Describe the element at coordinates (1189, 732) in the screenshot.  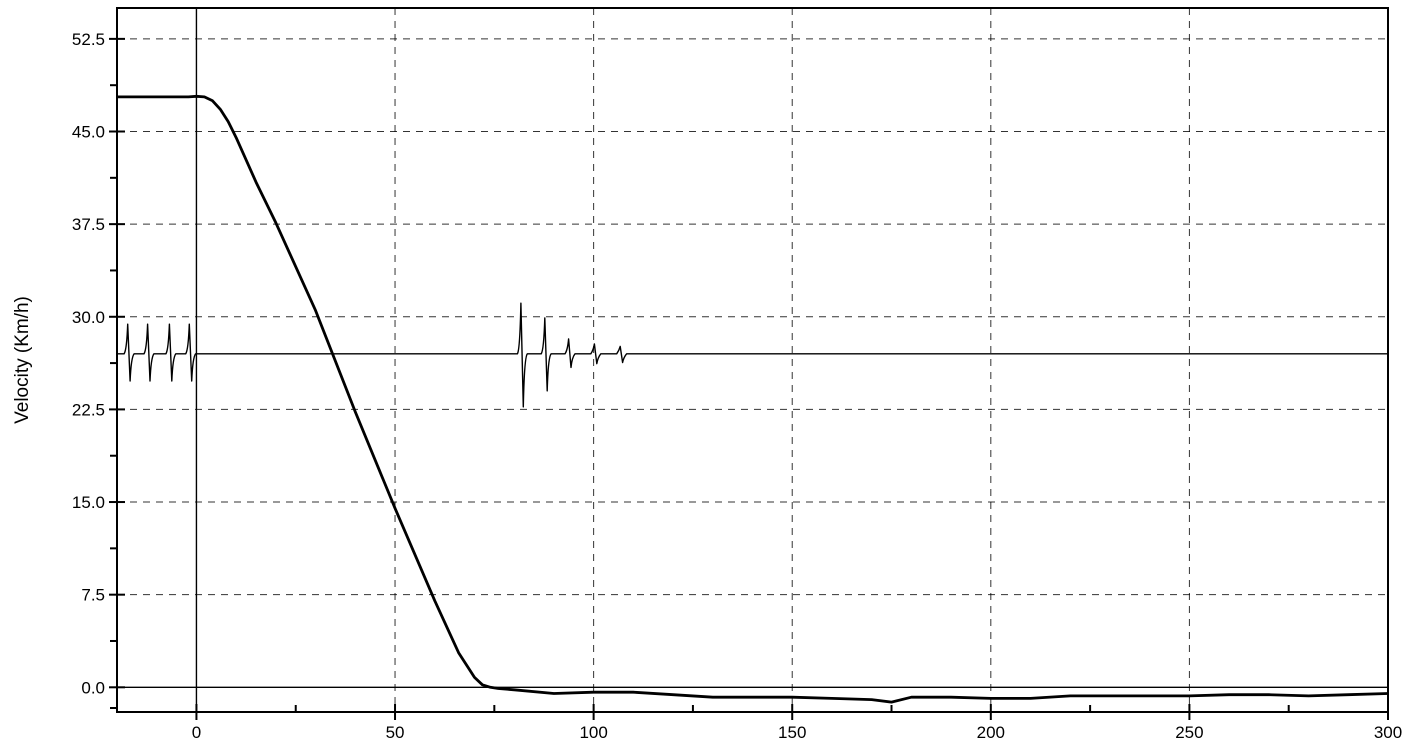
I see `x-tick-label: 250` at that location.